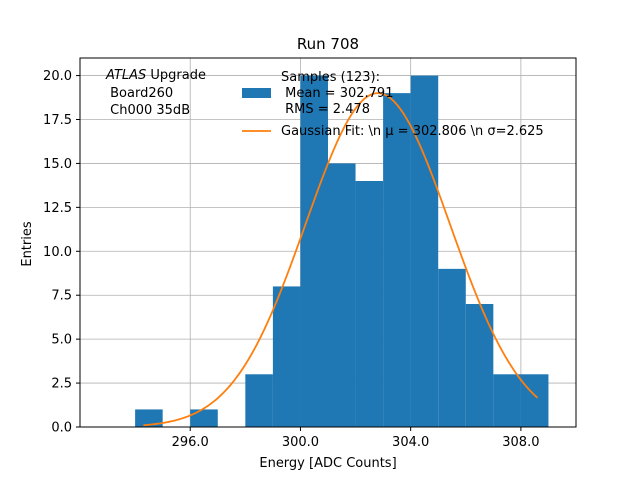 The image size is (640, 480). I want to click on chart-title: Run 708, so click(328, 44).